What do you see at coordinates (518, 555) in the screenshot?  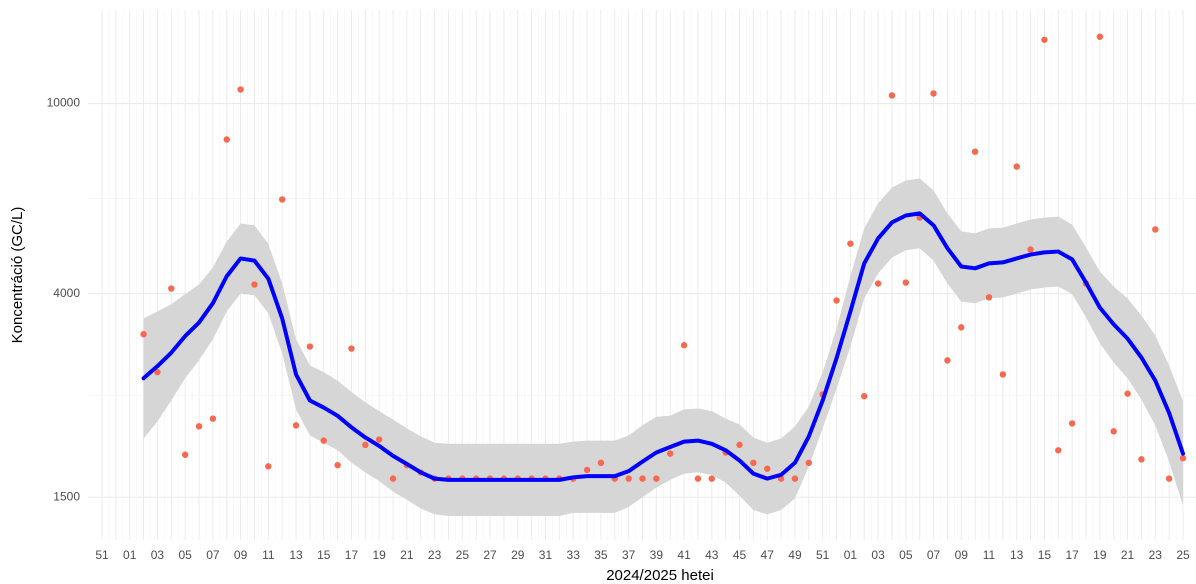 I see `x-tick-label: 29` at bounding box center [518, 555].